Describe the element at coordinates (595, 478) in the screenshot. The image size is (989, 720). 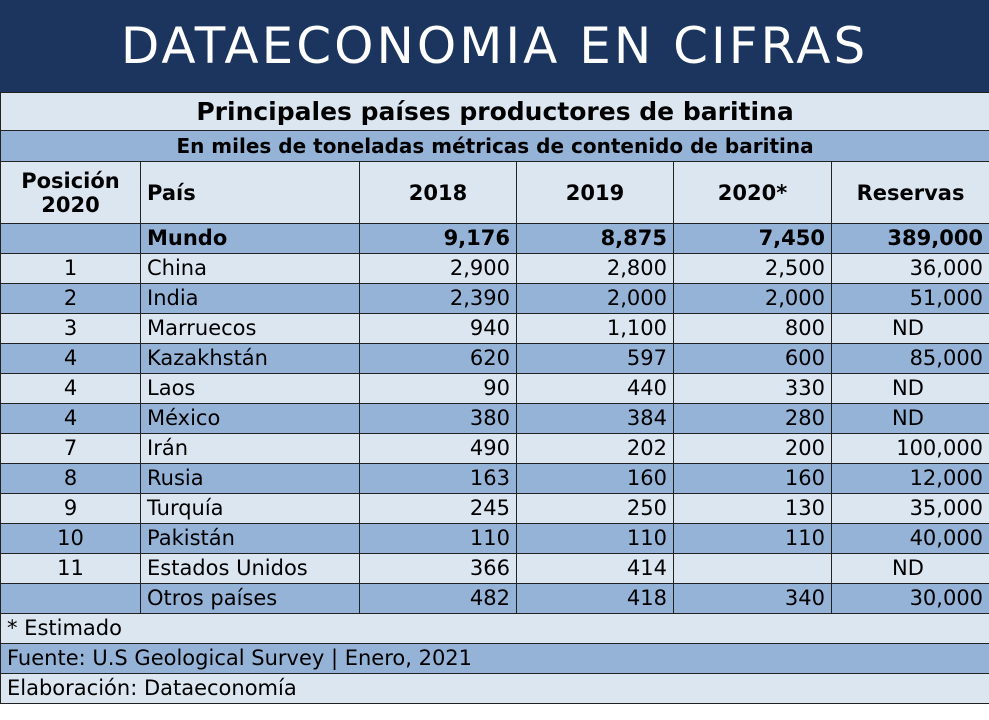
I see `cell-value-2019: 160` at that location.